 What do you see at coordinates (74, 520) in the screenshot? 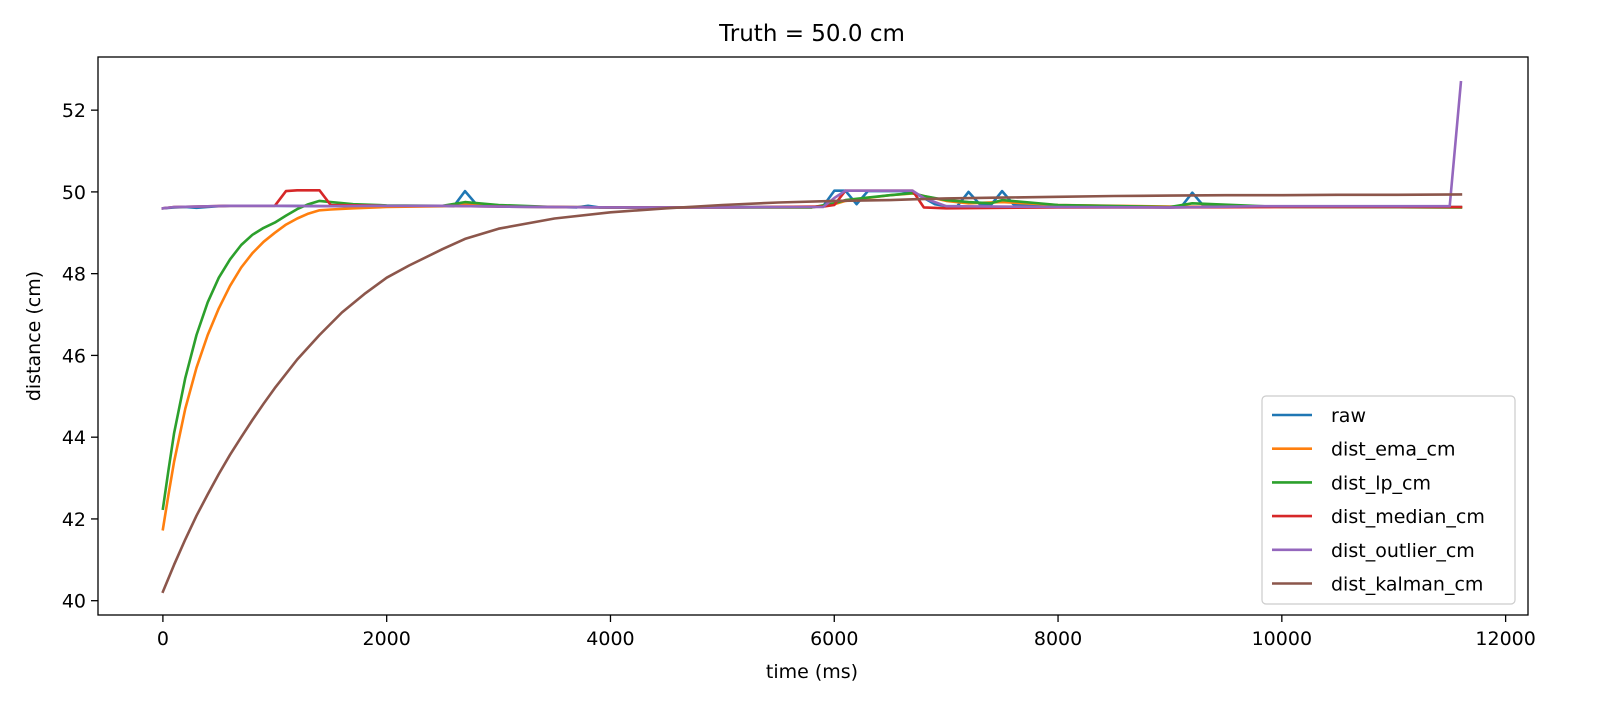
I see `y-tick-label: 42` at bounding box center [74, 520].